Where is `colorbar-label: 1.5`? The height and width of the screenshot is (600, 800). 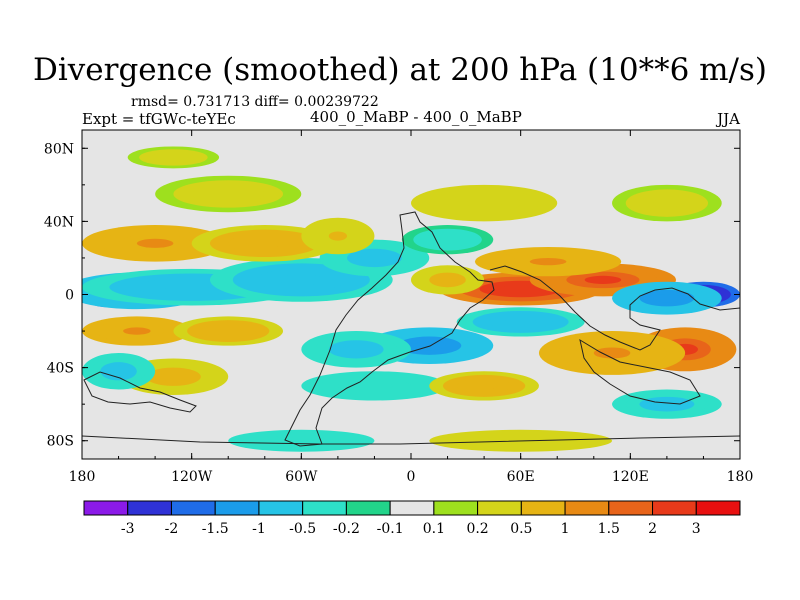
colorbar-label: 1.5 is located at coordinates (609, 529).